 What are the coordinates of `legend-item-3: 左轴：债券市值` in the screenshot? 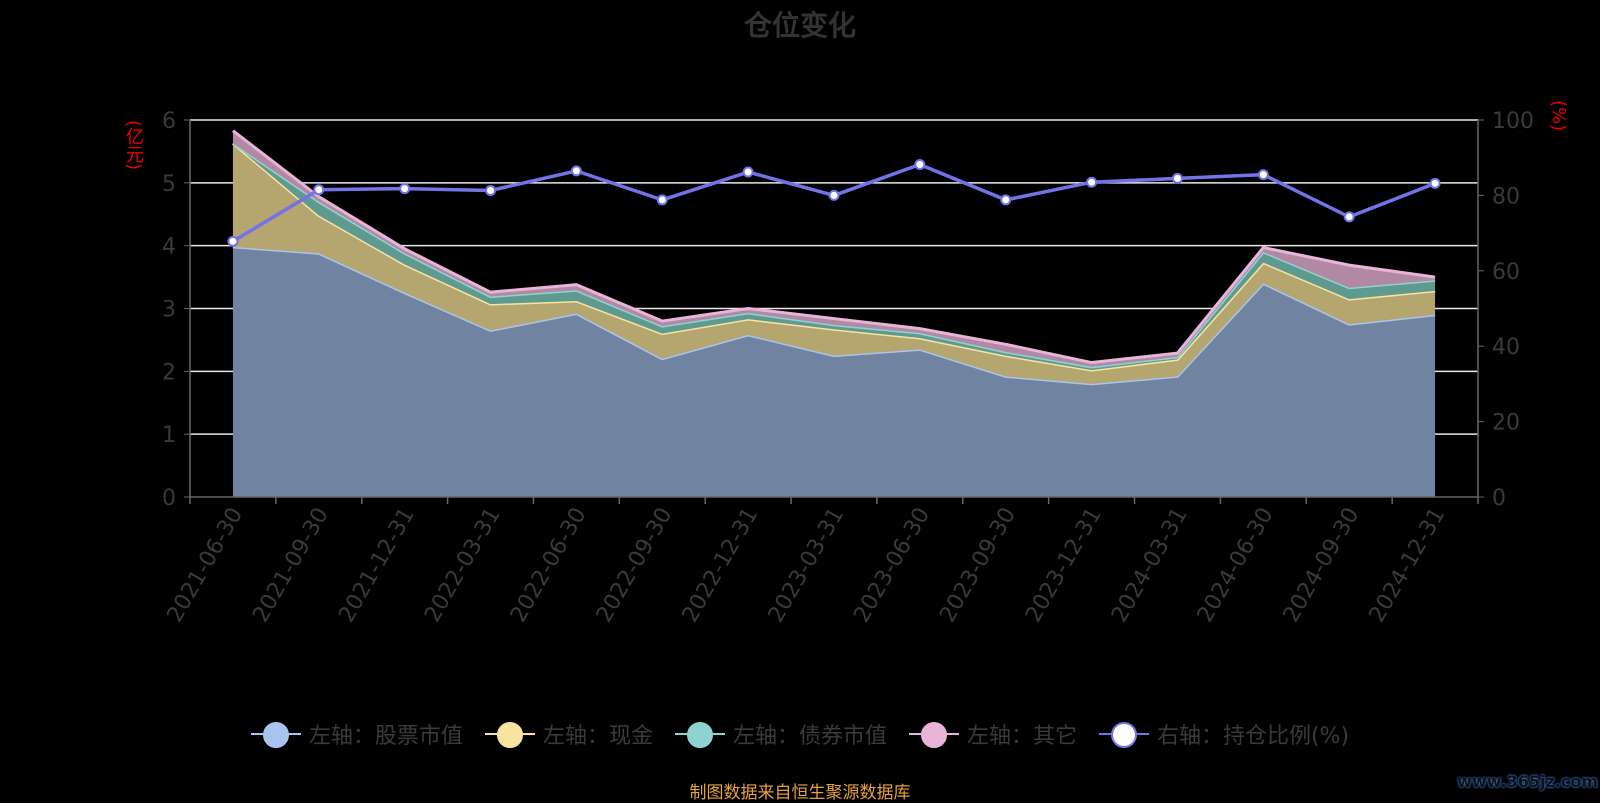 It's located at (780, 734).